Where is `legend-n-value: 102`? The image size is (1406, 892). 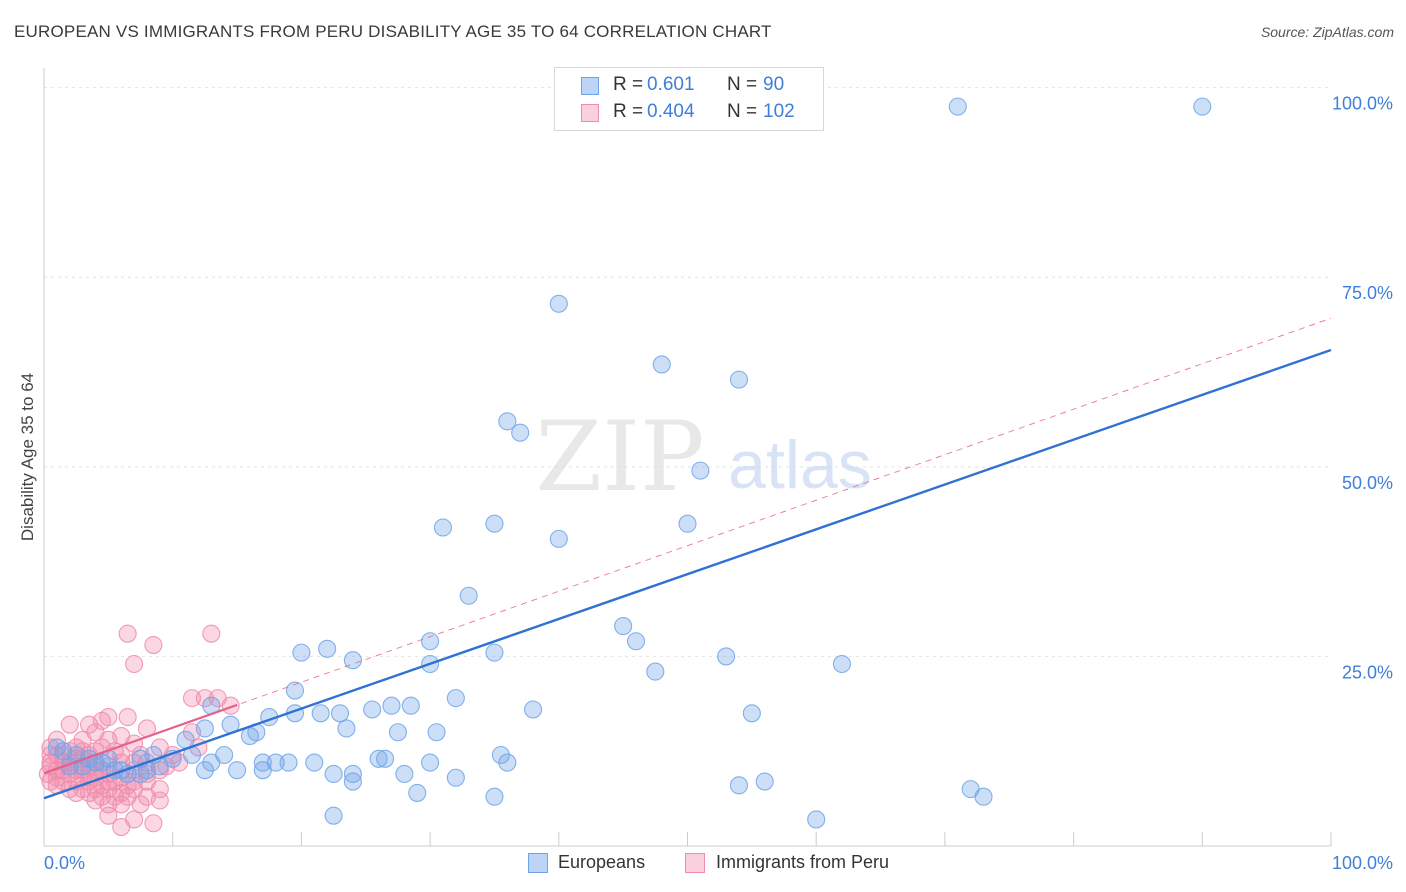
legend-n-value: 102 is located at coordinates (779, 111).